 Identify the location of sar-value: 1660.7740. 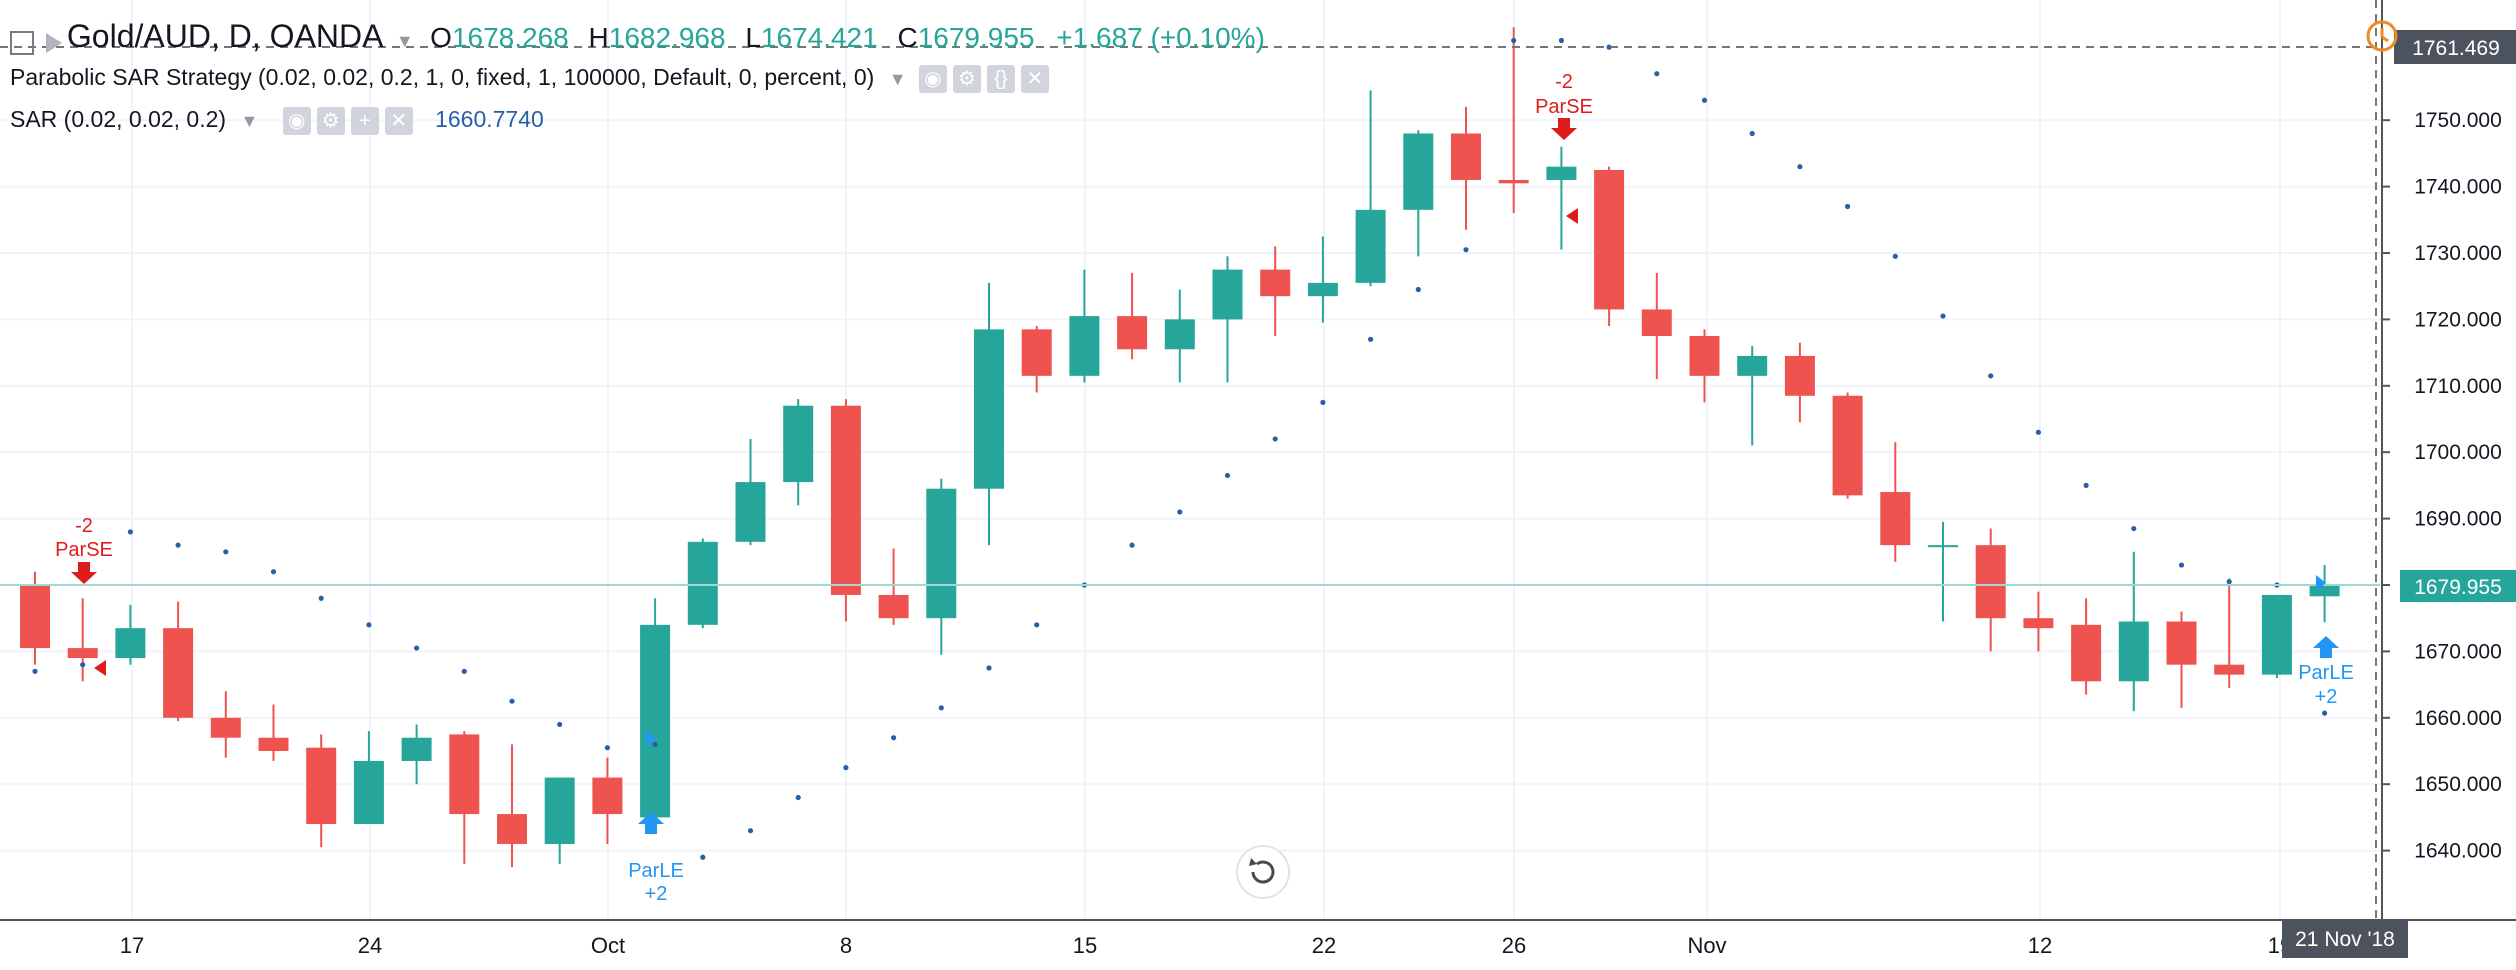
(489, 119).